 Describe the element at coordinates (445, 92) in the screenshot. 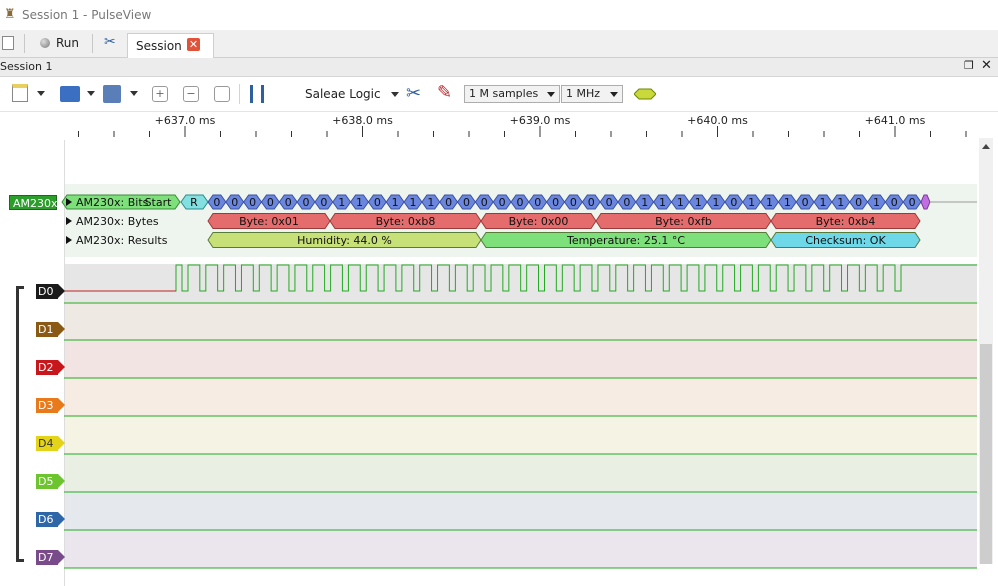

I see `probe-icon: ✎` at that location.